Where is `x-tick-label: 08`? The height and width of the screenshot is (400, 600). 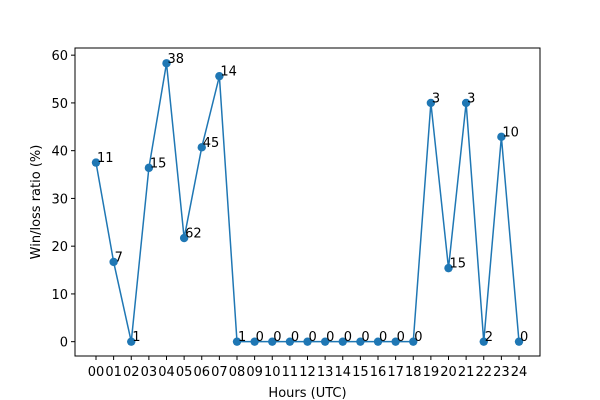
x-tick-label: 08 is located at coordinates (237, 372).